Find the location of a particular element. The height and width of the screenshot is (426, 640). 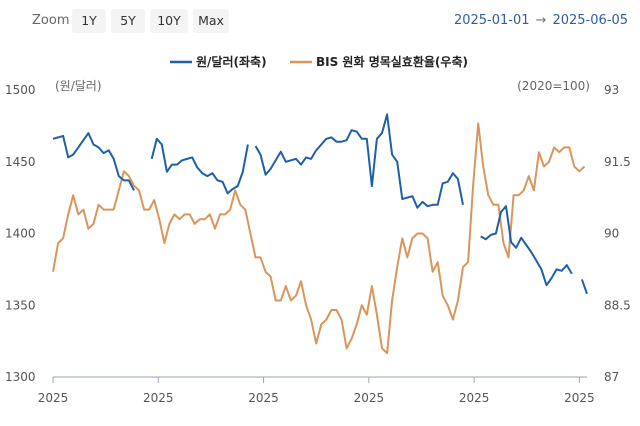

right-axis-unit: (2020=100) is located at coordinates (553, 86).